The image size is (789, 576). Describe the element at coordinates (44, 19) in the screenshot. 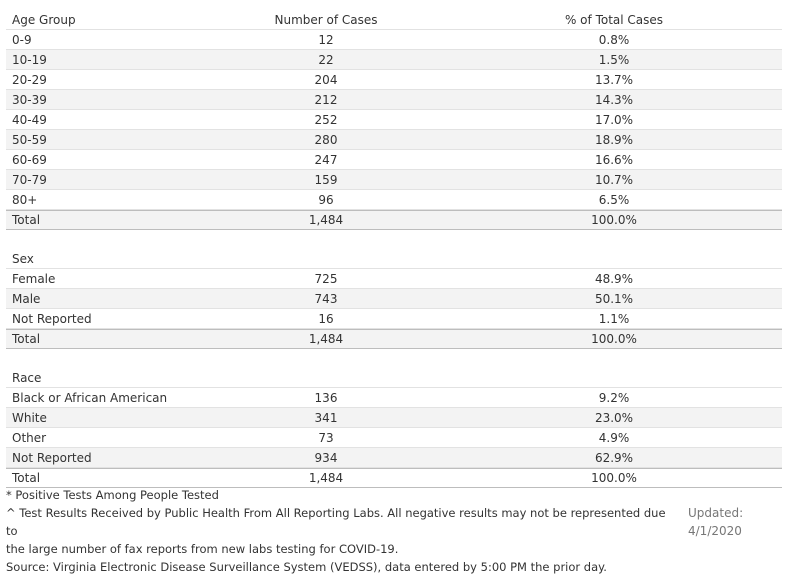

I see `header-age-group: Age Group` at that location.